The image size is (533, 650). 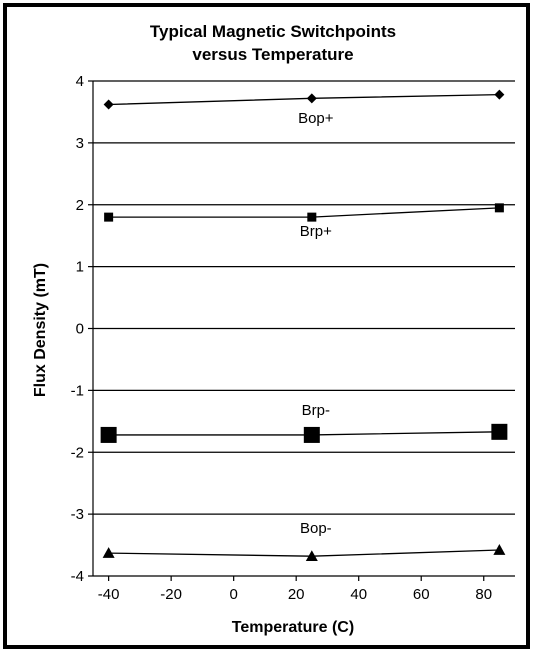 What do you see at coordinates (316, 410) in the screenshot?
I see `series-label: Brp-` at bounding box center [316, 410].